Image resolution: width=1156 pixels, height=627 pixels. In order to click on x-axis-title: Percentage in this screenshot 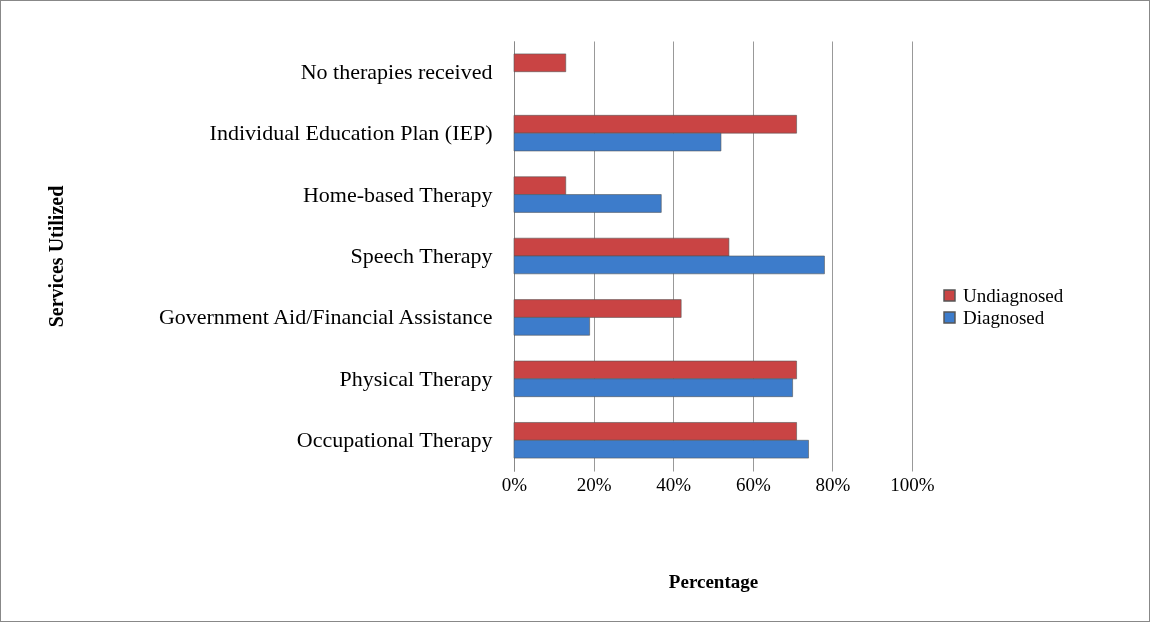, I will do `click(713, 581)`.